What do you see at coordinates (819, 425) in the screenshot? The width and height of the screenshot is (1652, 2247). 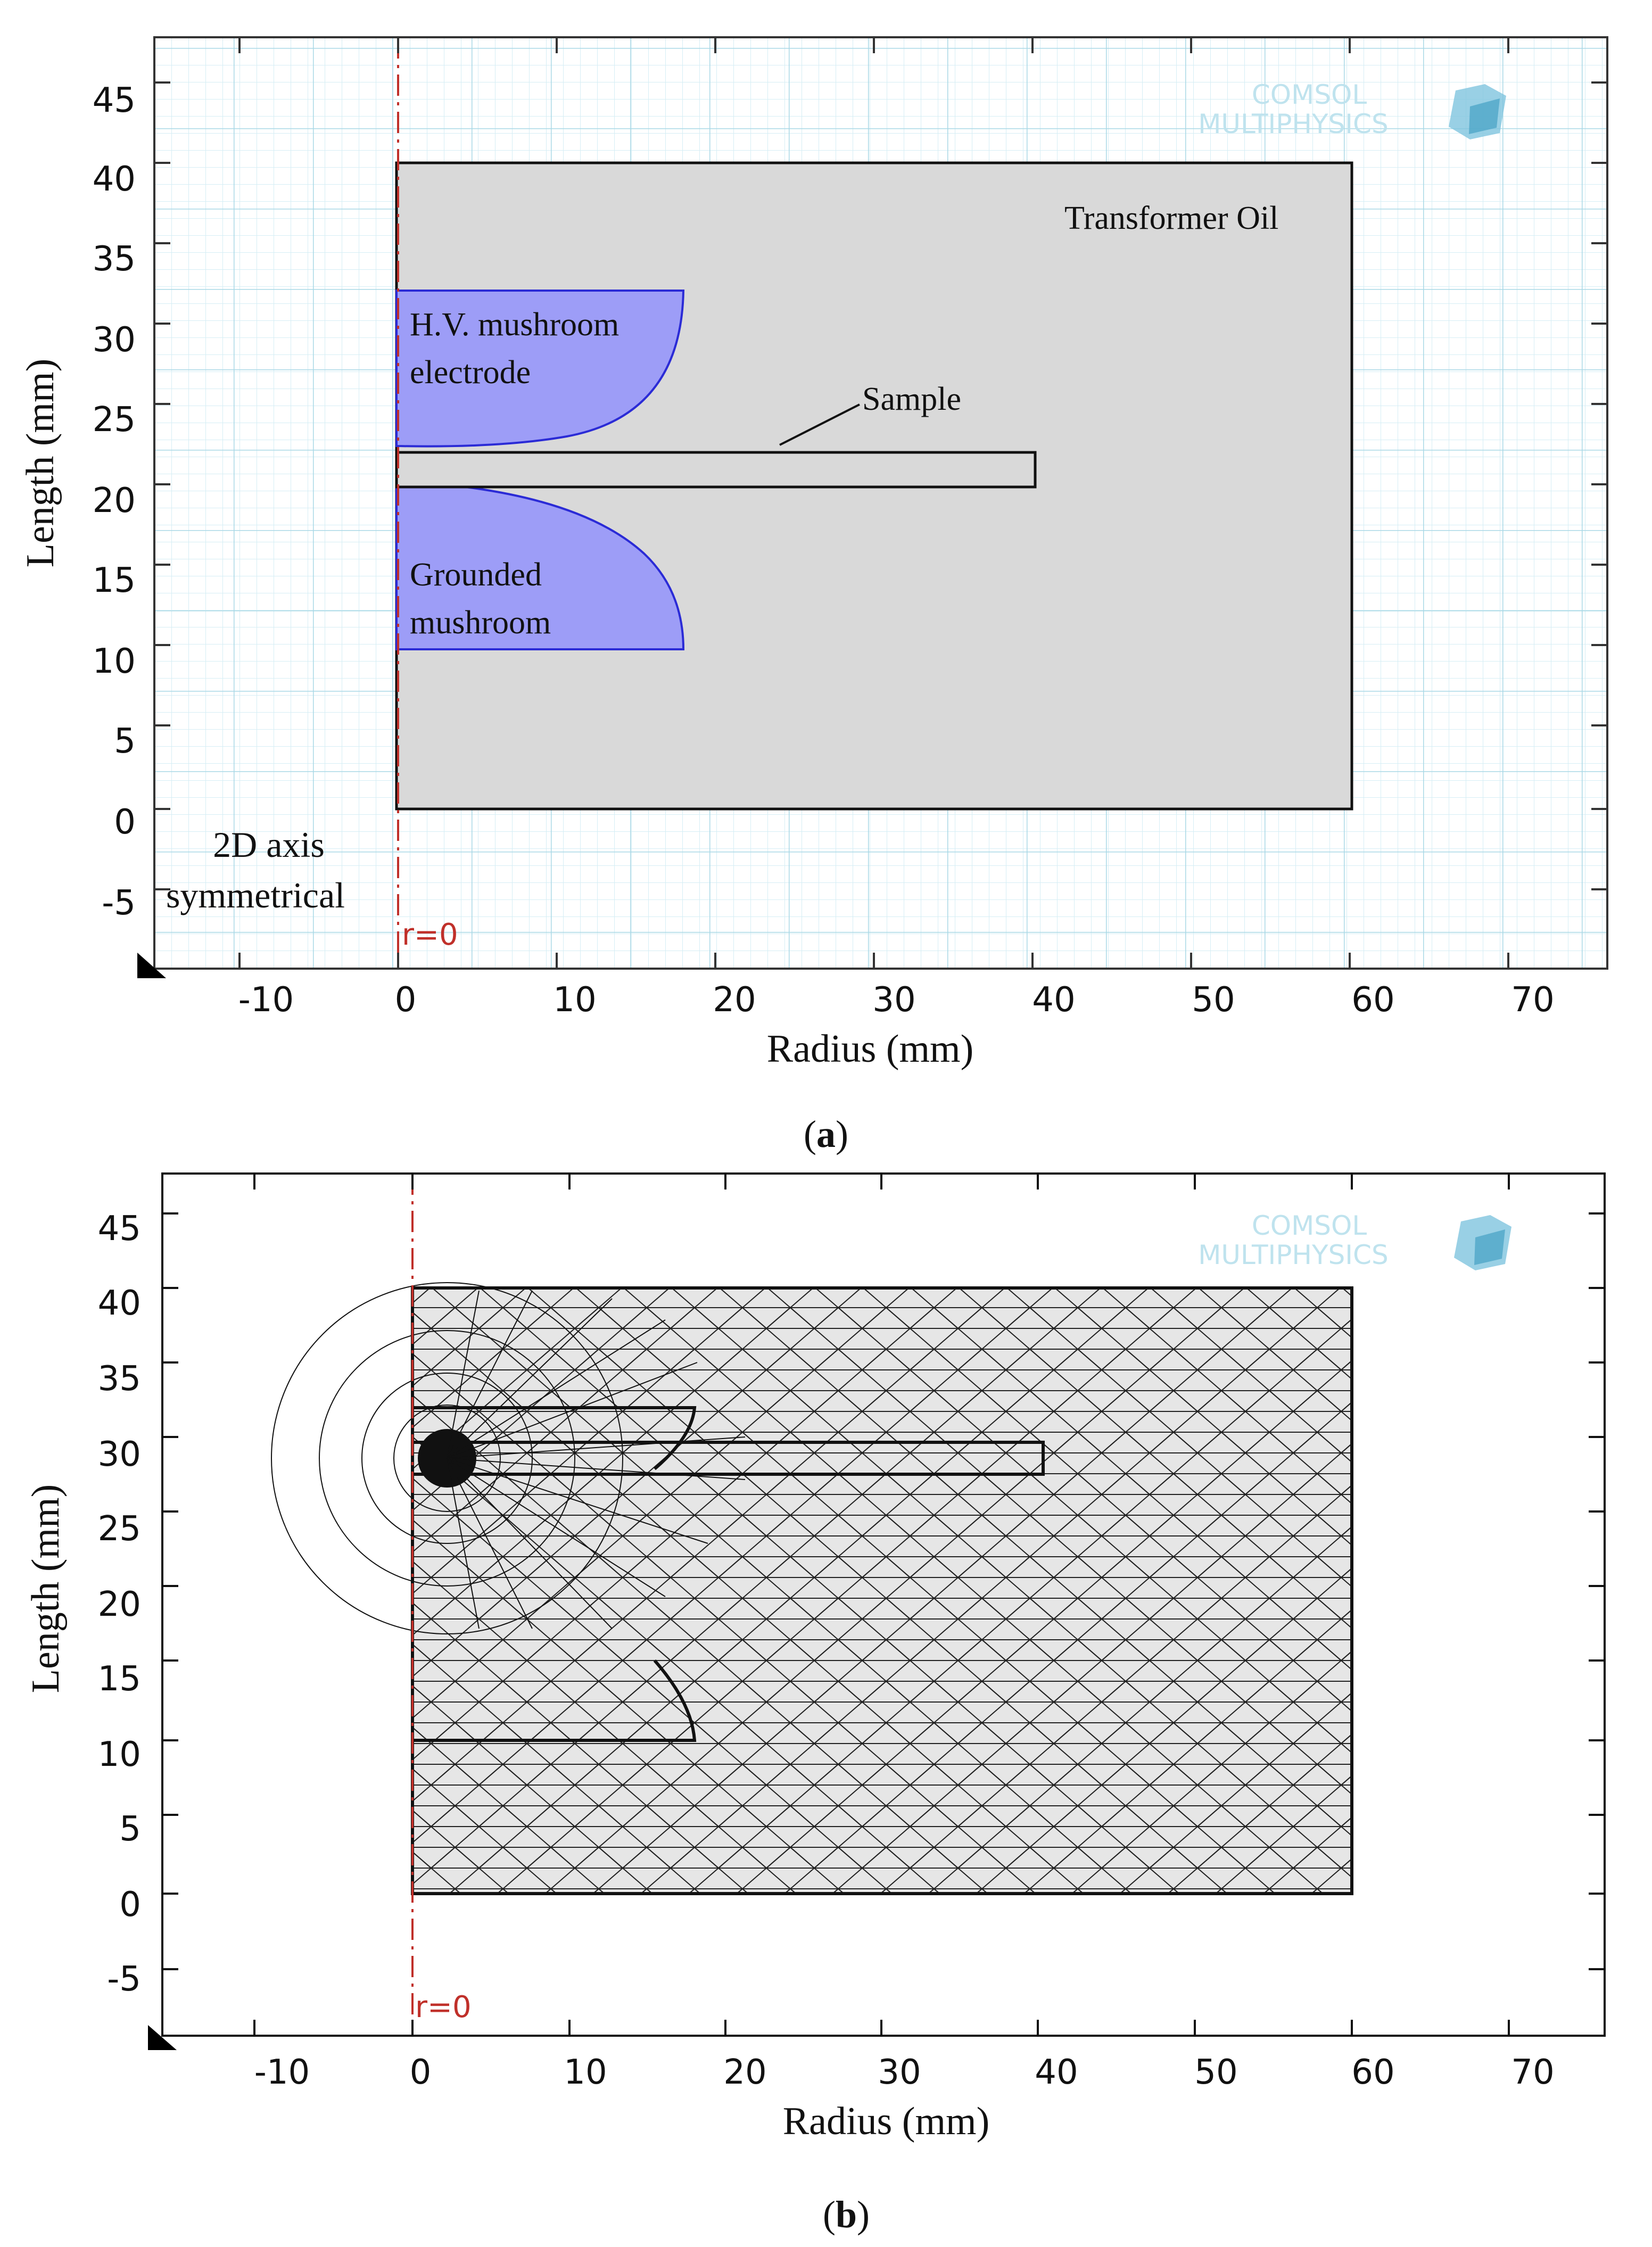 I see `sample-leader-line` at bounding box center [819, 425].